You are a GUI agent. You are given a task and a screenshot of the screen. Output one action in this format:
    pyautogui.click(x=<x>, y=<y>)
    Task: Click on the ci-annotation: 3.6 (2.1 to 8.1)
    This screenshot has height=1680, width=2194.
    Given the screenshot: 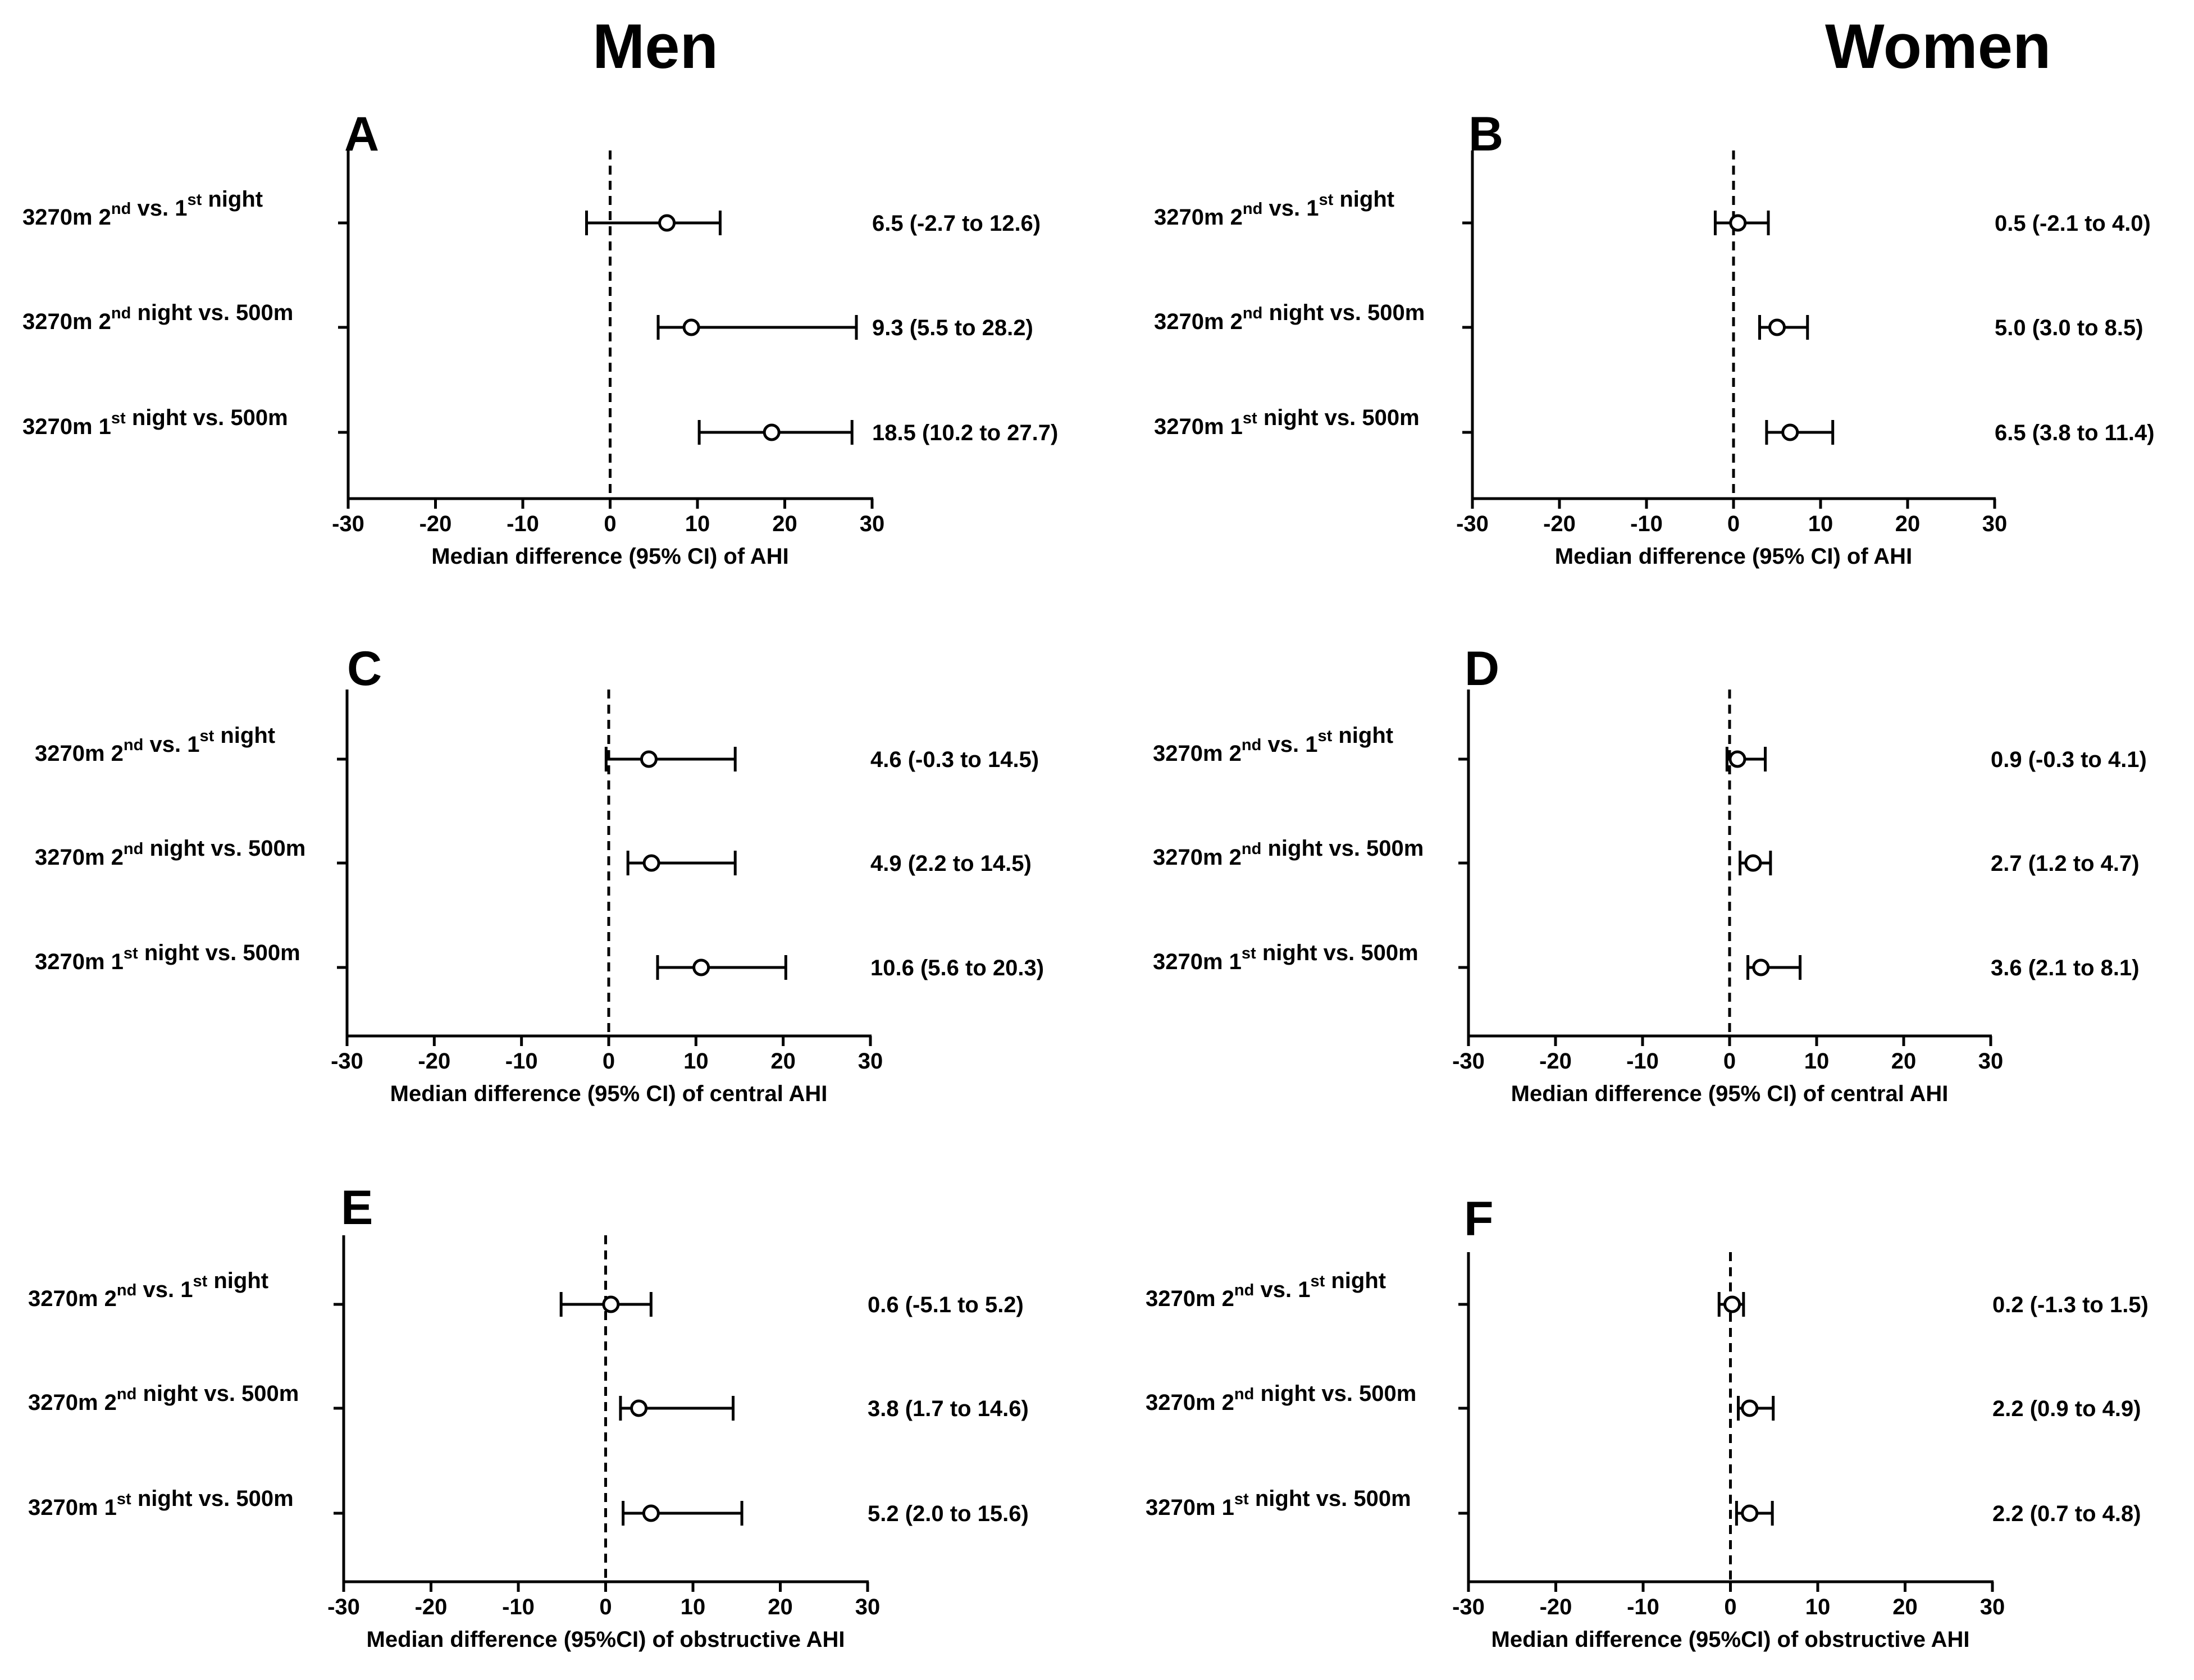 What is the action you would take?
    pyautogui.click(x=2065, y=968)
    